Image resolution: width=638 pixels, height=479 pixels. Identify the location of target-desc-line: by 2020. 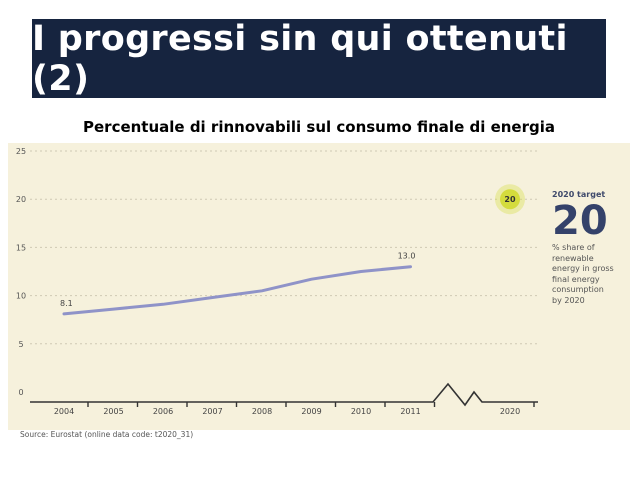
(568, 300).